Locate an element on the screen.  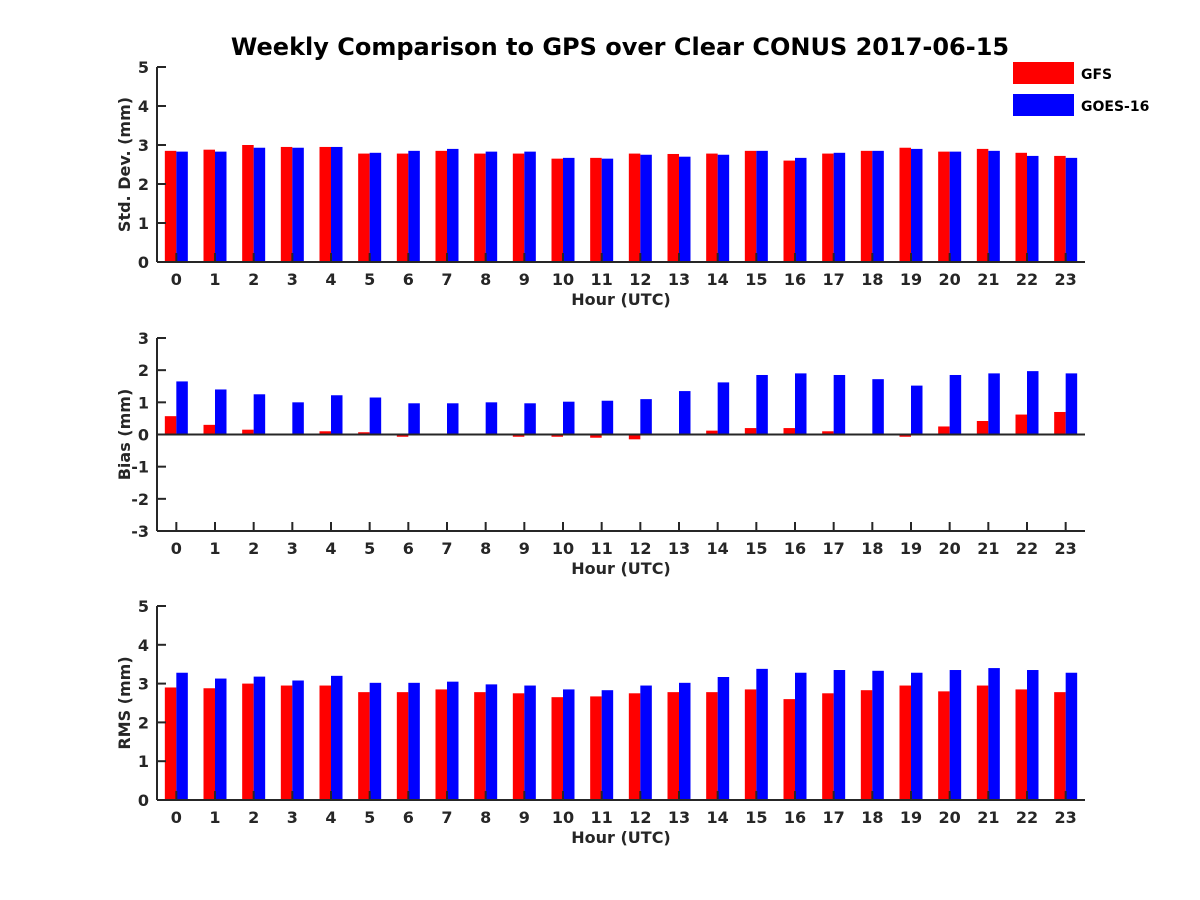
y-tick-label: 3 is located at coordinates (143, 145).